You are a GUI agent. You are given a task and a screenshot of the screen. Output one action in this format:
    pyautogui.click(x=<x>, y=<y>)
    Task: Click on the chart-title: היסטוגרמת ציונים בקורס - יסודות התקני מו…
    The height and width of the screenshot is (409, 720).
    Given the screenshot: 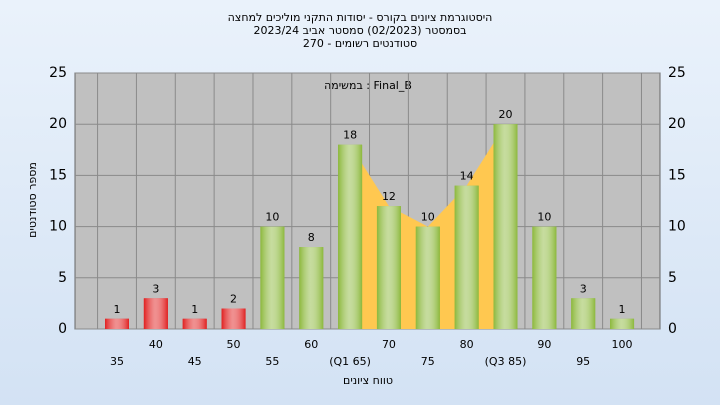 What is the action you would take?
    pyautogui.click(x=360, y=17)
    